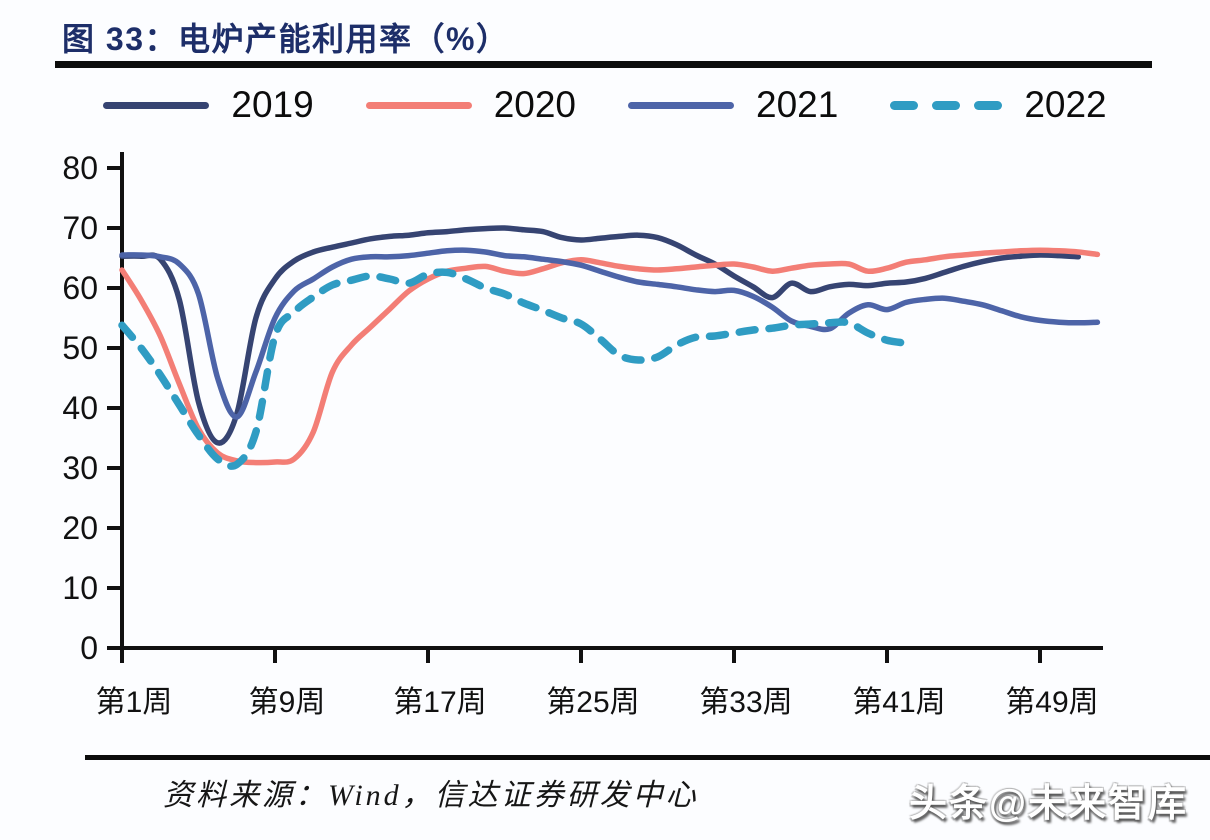 The image size is (1210, 840). I want to click on title-rule, so click(603, 64).